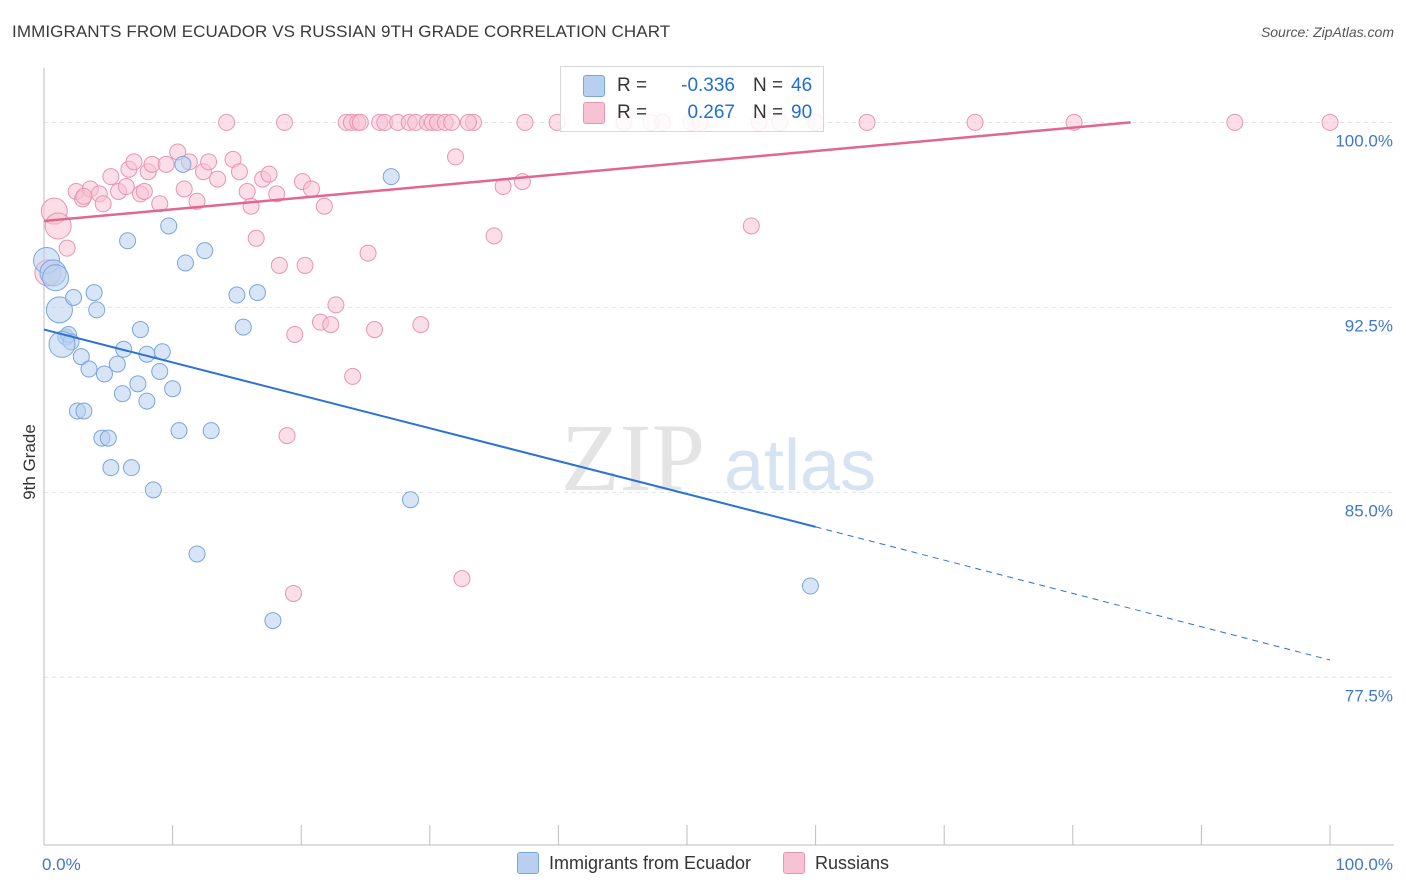  I want to click on legend-item-russians: Russians, so click(836, 863).